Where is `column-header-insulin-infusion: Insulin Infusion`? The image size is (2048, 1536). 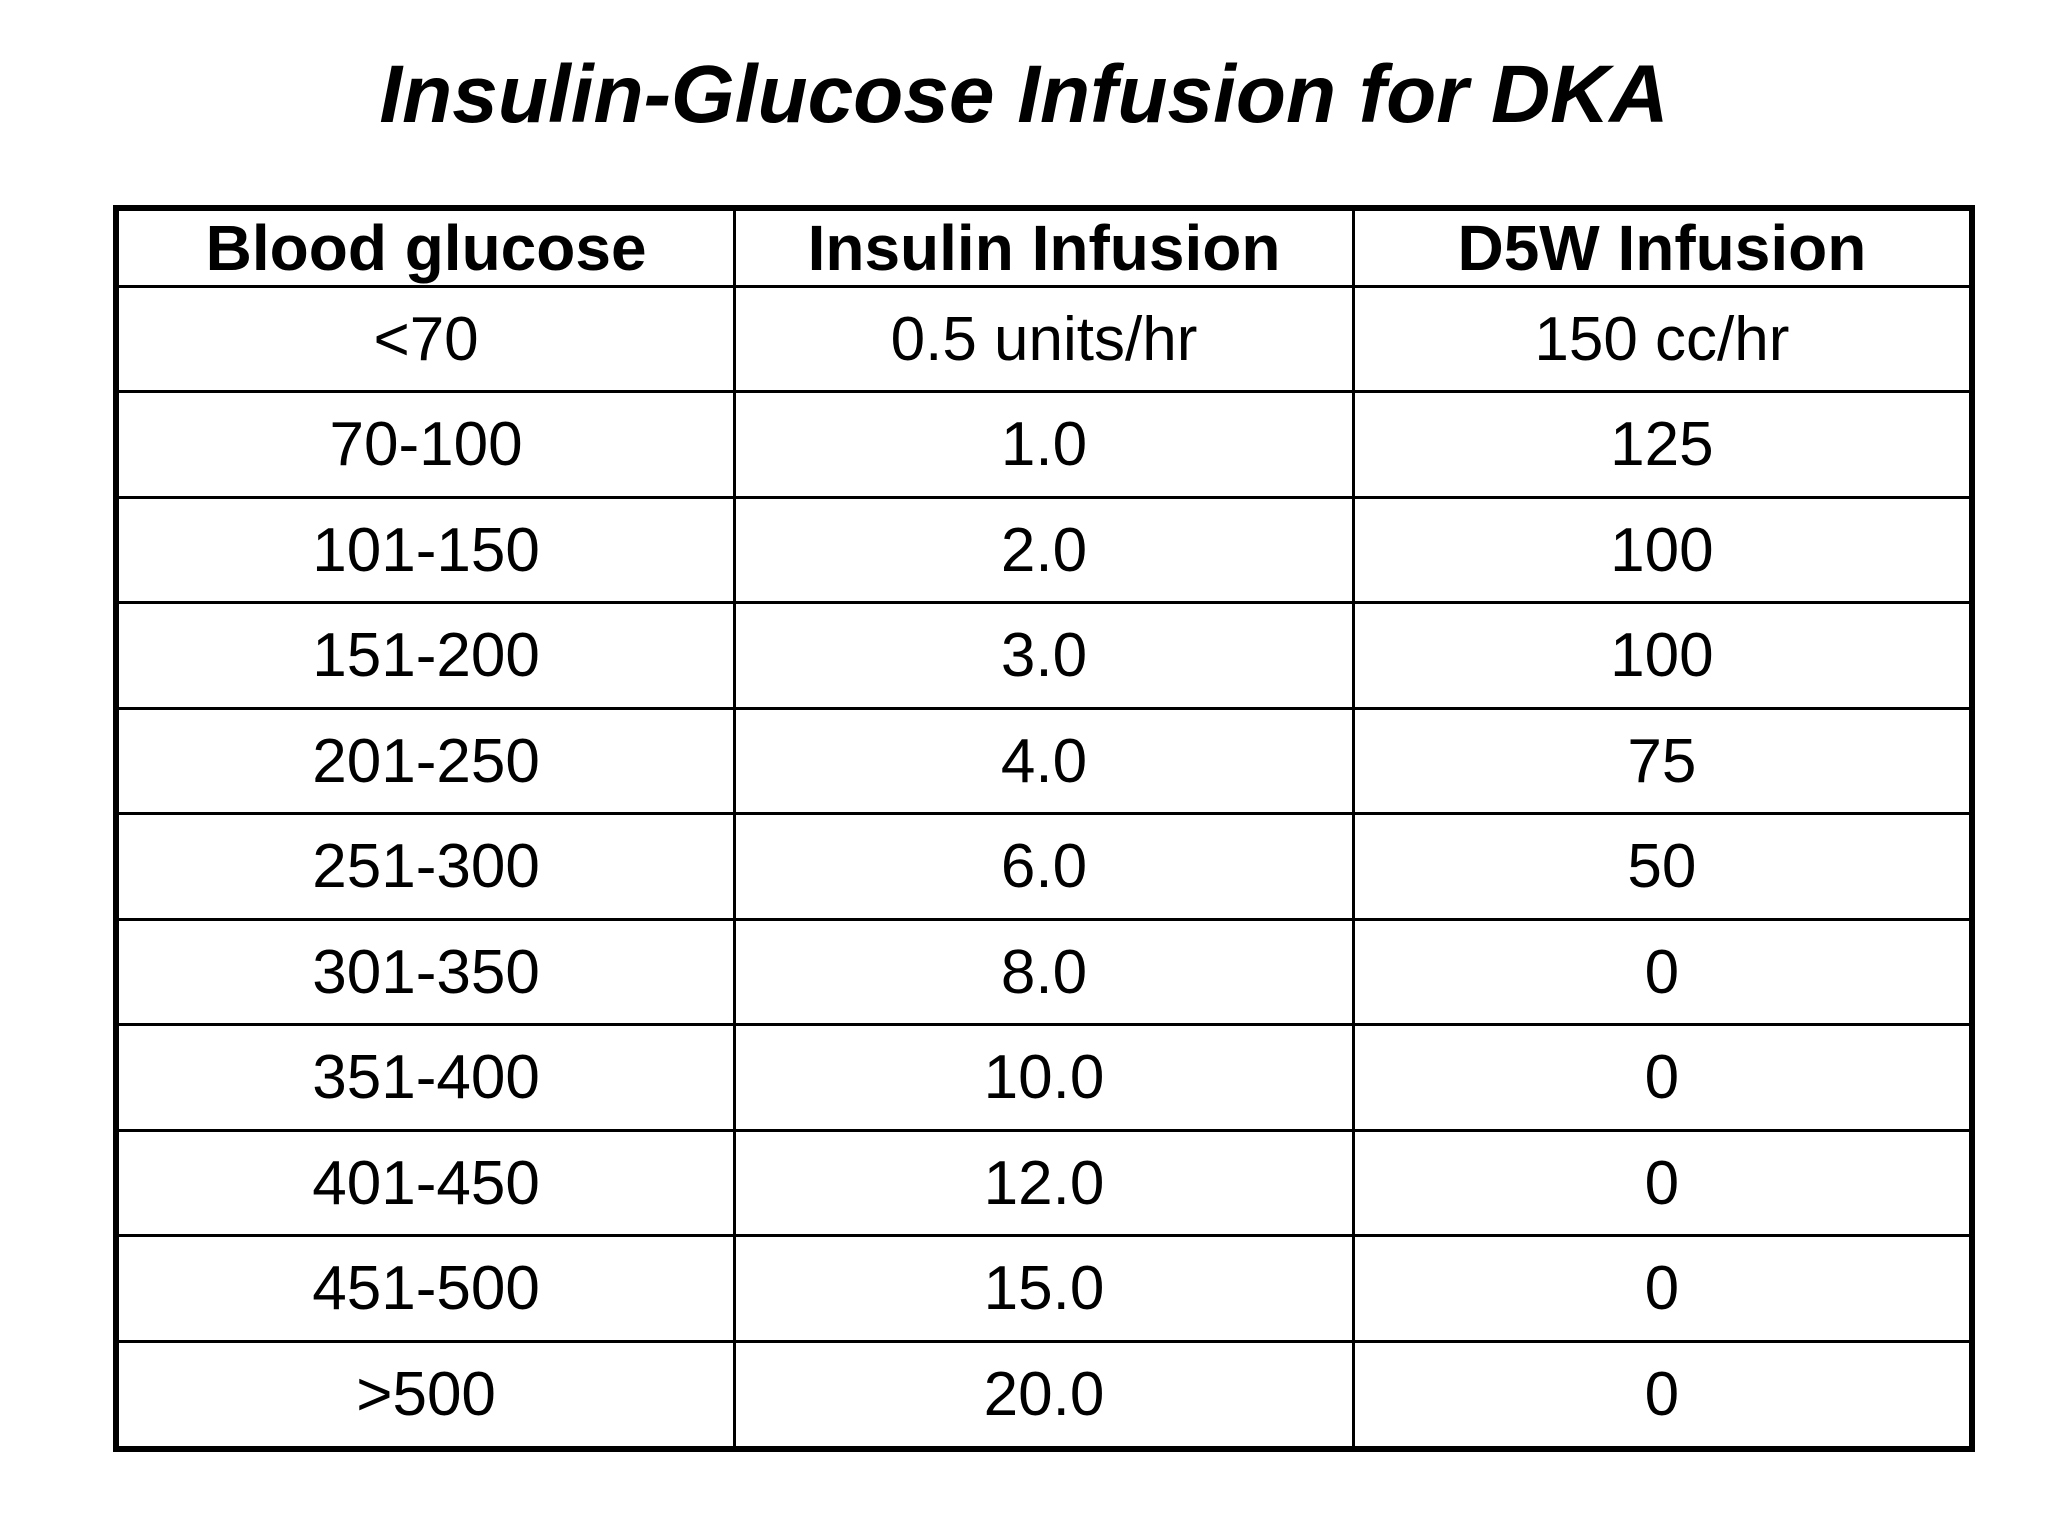
column-header-insulin-infusion: Insulin Infusion is located at coordinates (1044, 247).